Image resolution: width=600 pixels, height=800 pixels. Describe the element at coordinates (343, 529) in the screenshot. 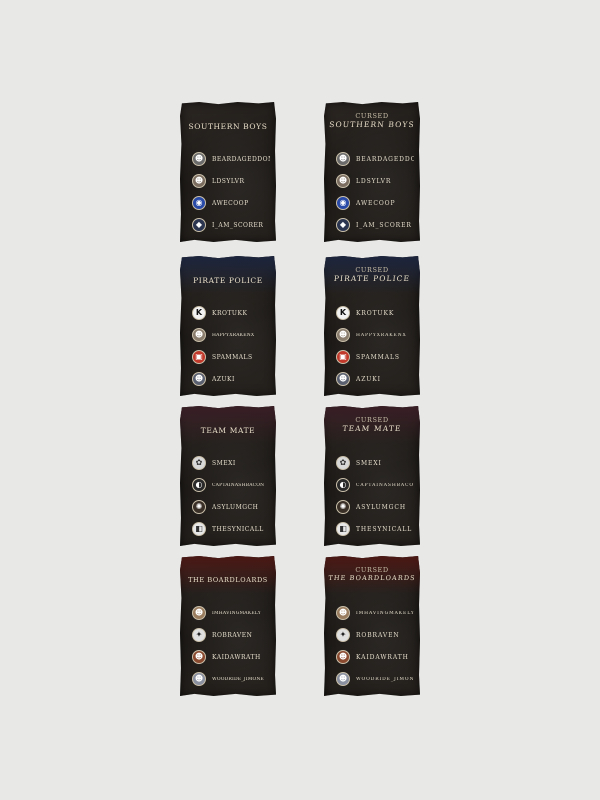

I see `avatar-icon: ◧` at that location.